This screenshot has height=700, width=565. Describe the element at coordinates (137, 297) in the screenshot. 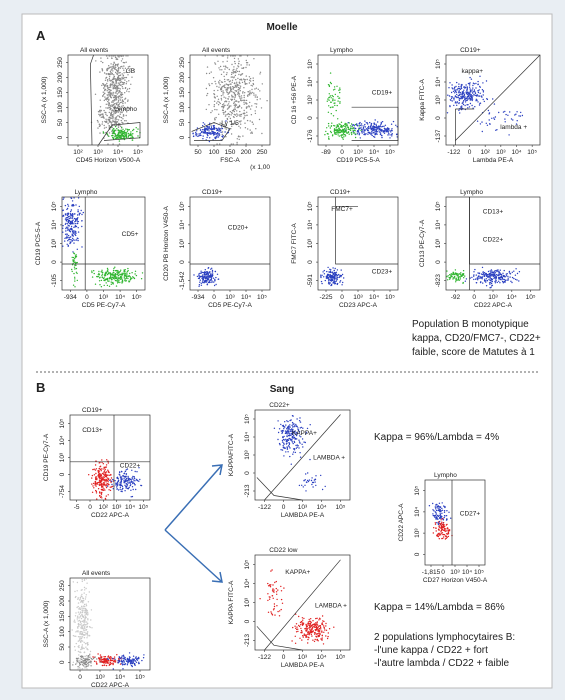

I see `x-tick-label: 10⁵` at that location.